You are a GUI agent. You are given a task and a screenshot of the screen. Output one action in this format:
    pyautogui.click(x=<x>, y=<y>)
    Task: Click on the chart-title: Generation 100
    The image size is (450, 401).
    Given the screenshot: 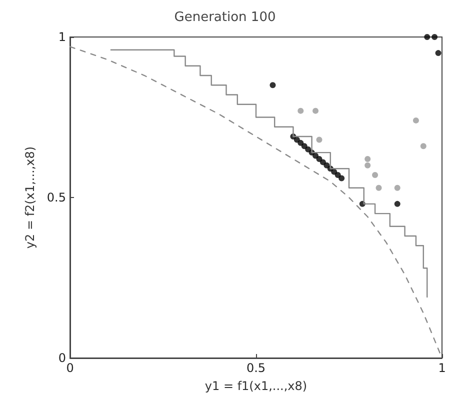 What is the action you would take?
    pyautogui.click(x=225, y=17)
    